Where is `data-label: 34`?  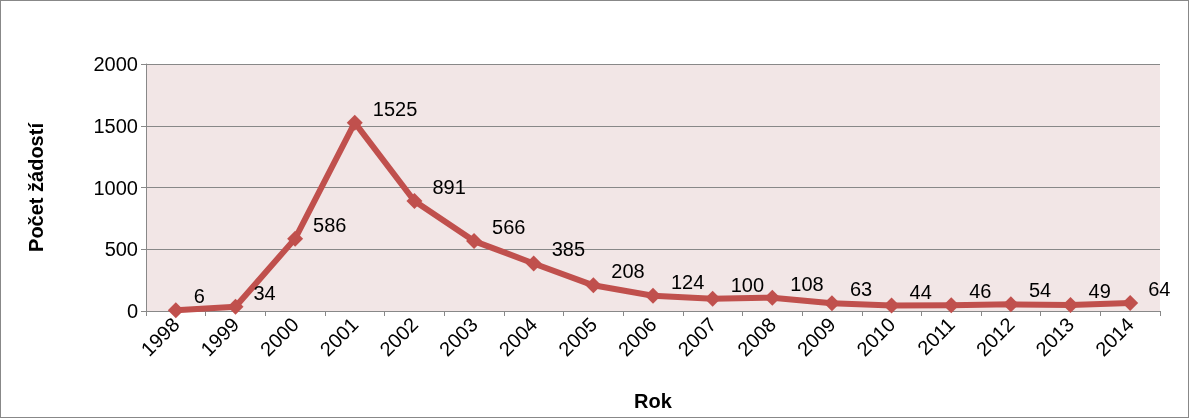 data-label: 34 is located at coordinates (264, 292).